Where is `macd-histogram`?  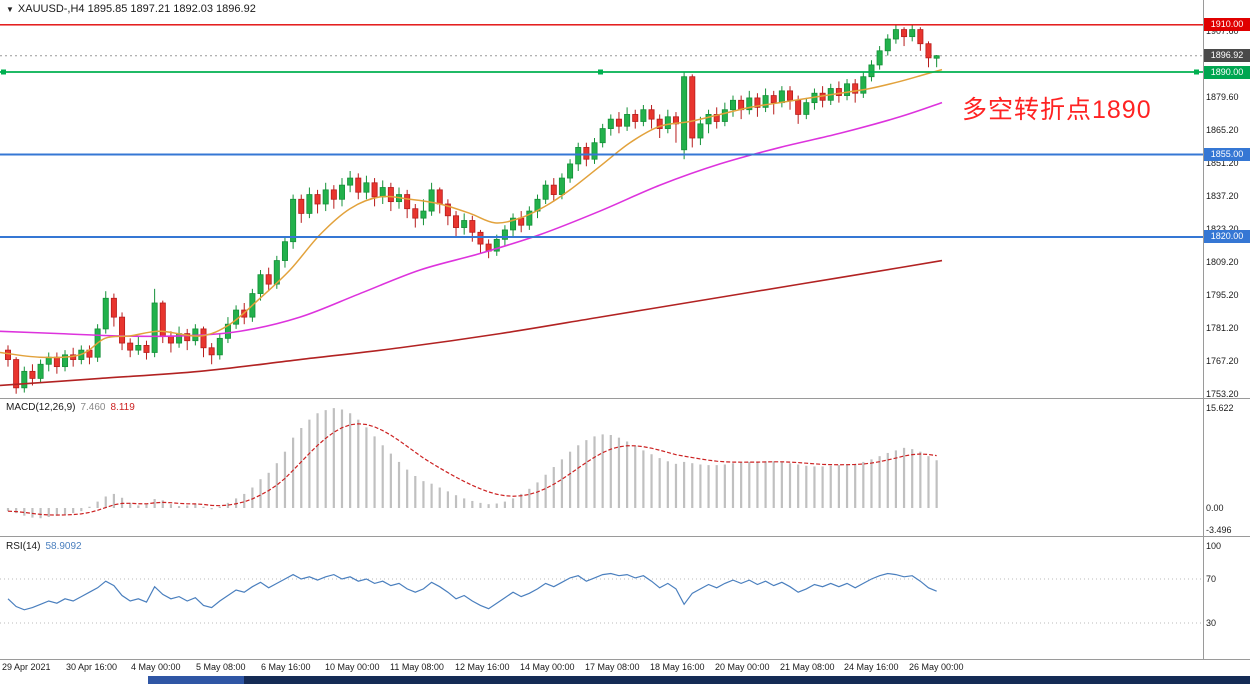
macd-histogram is located at coordinates (472, 463).